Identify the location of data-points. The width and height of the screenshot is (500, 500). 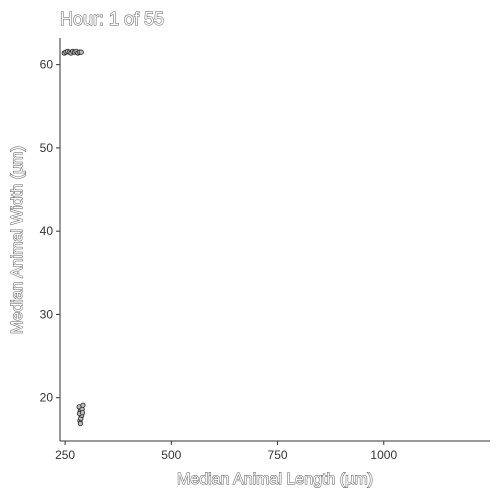
(73, 237).